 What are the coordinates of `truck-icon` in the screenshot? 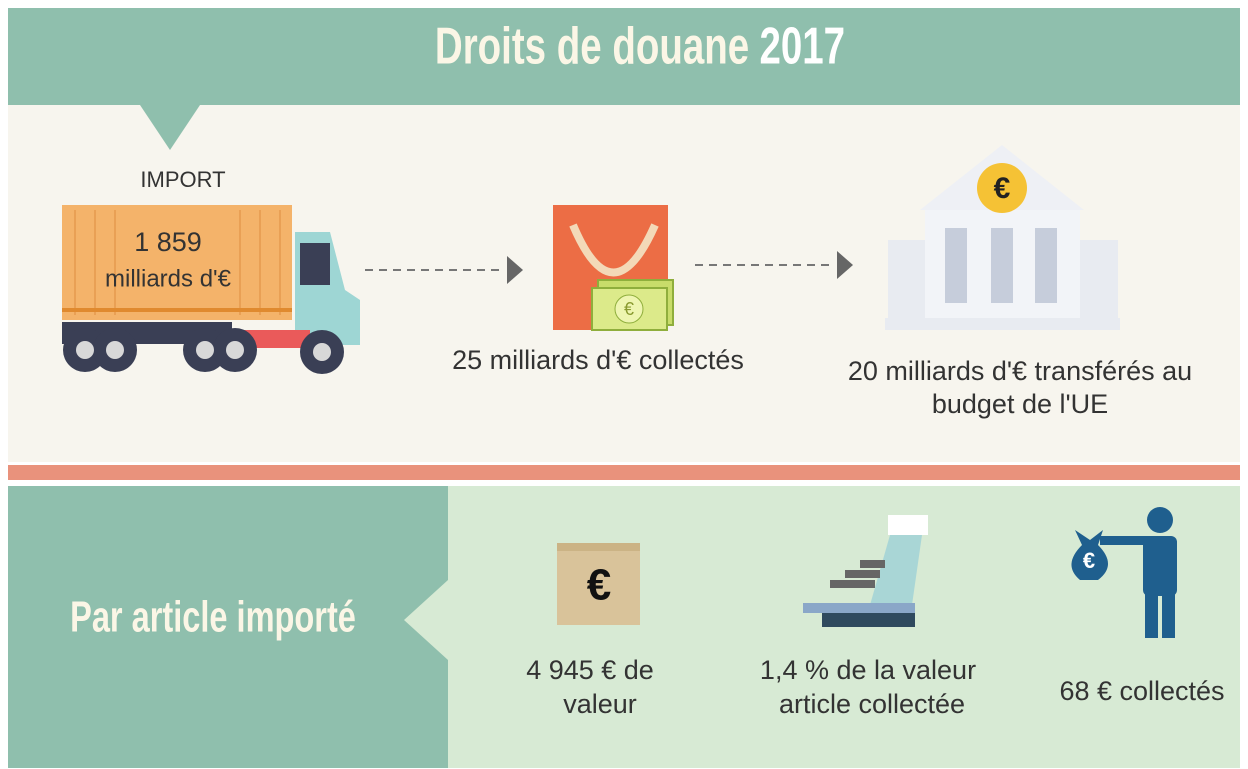 It's located at (211, 289).